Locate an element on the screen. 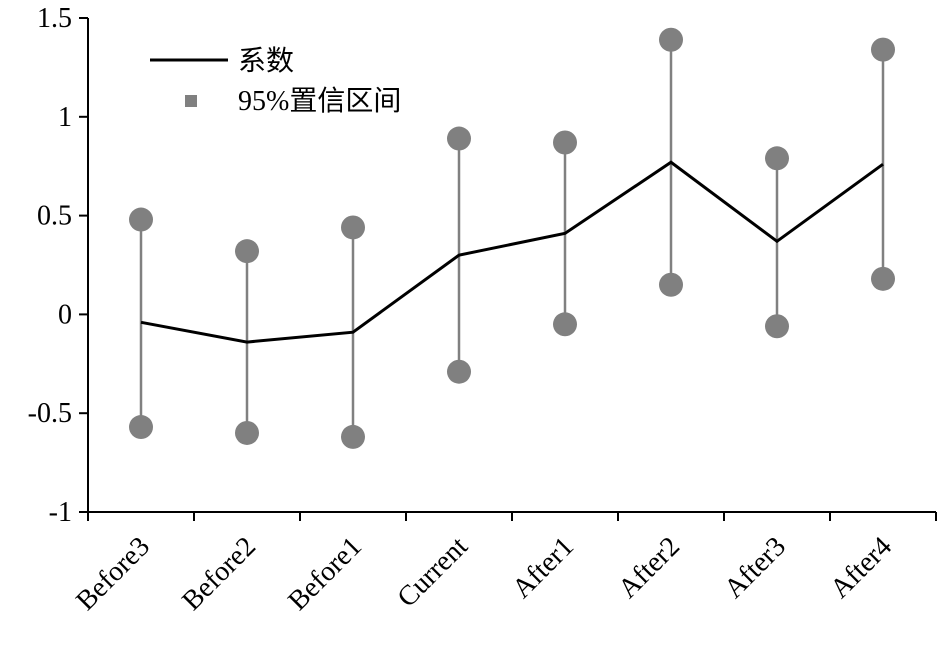  x-tick-label: After3 is located at coordinates (755, 568).